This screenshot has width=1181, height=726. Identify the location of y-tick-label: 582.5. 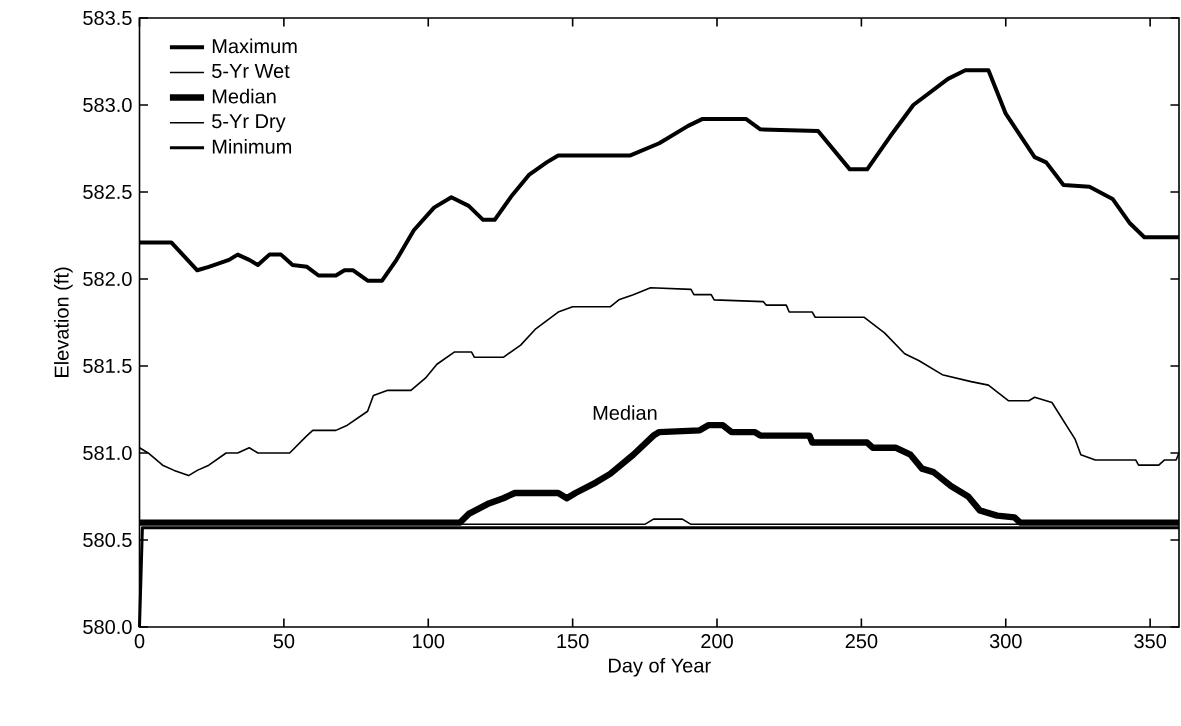
(107, 192).